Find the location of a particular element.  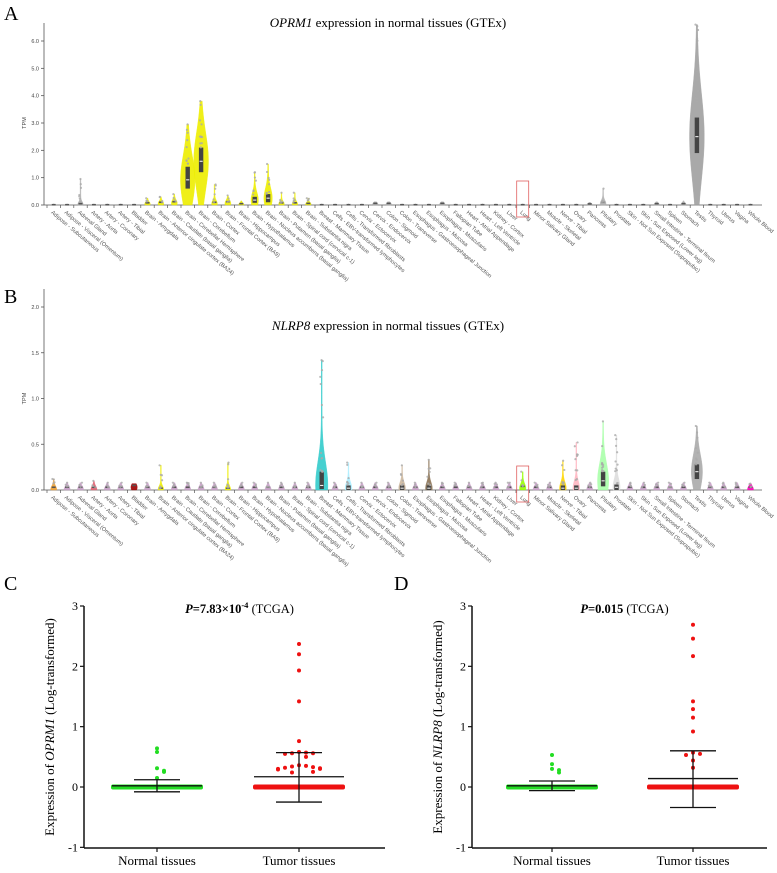

title-gene: NLRP8 is located at coordinates (291, 325).